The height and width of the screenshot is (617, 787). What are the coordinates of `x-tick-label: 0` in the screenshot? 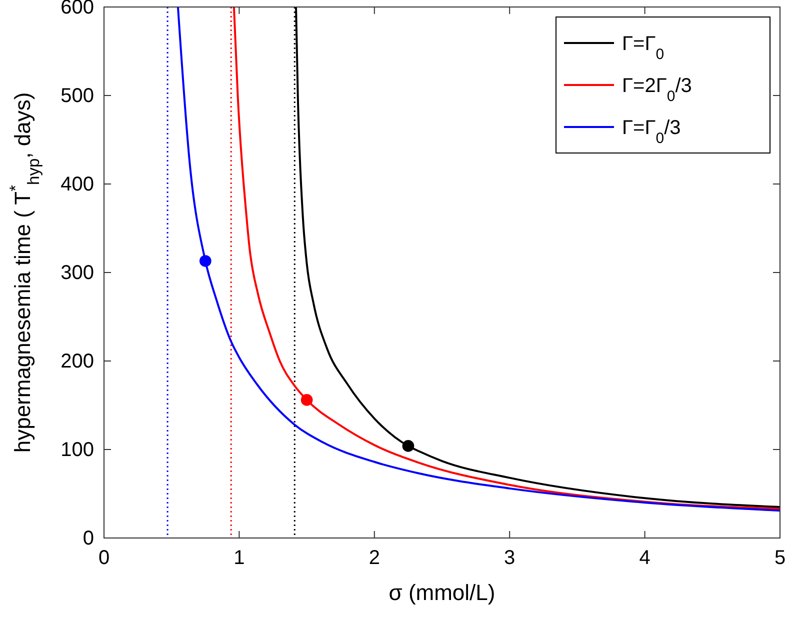 It's located at (104, 558).